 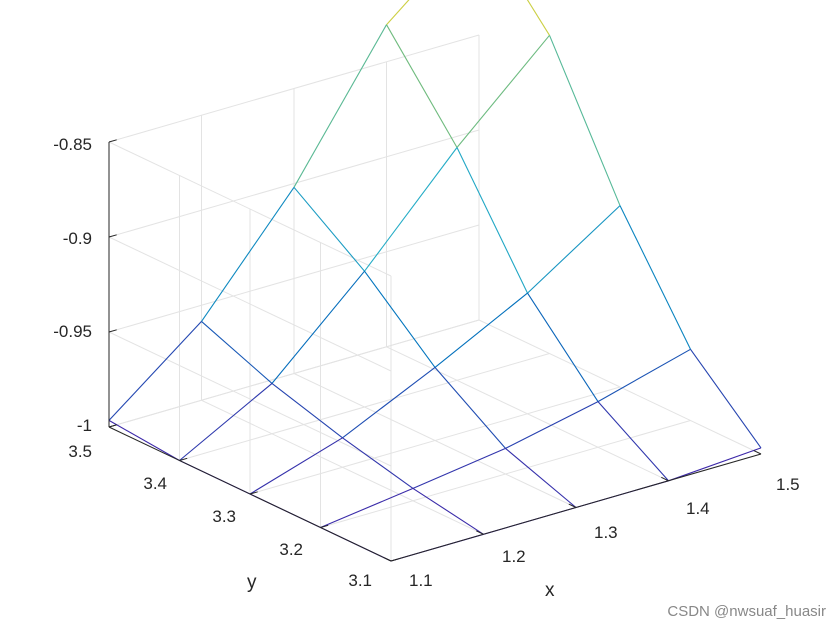 What do you see at coordinates (155, 483) in the screenshot?
I see `y-tick-label: 3.4` at bounding box center [155, 483].